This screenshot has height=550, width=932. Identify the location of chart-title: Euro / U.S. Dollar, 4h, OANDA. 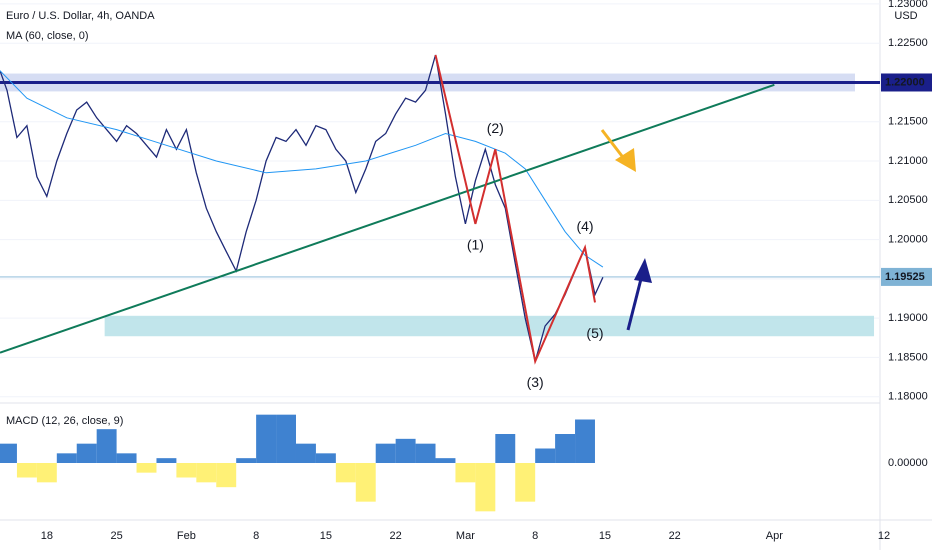
(80, 16).